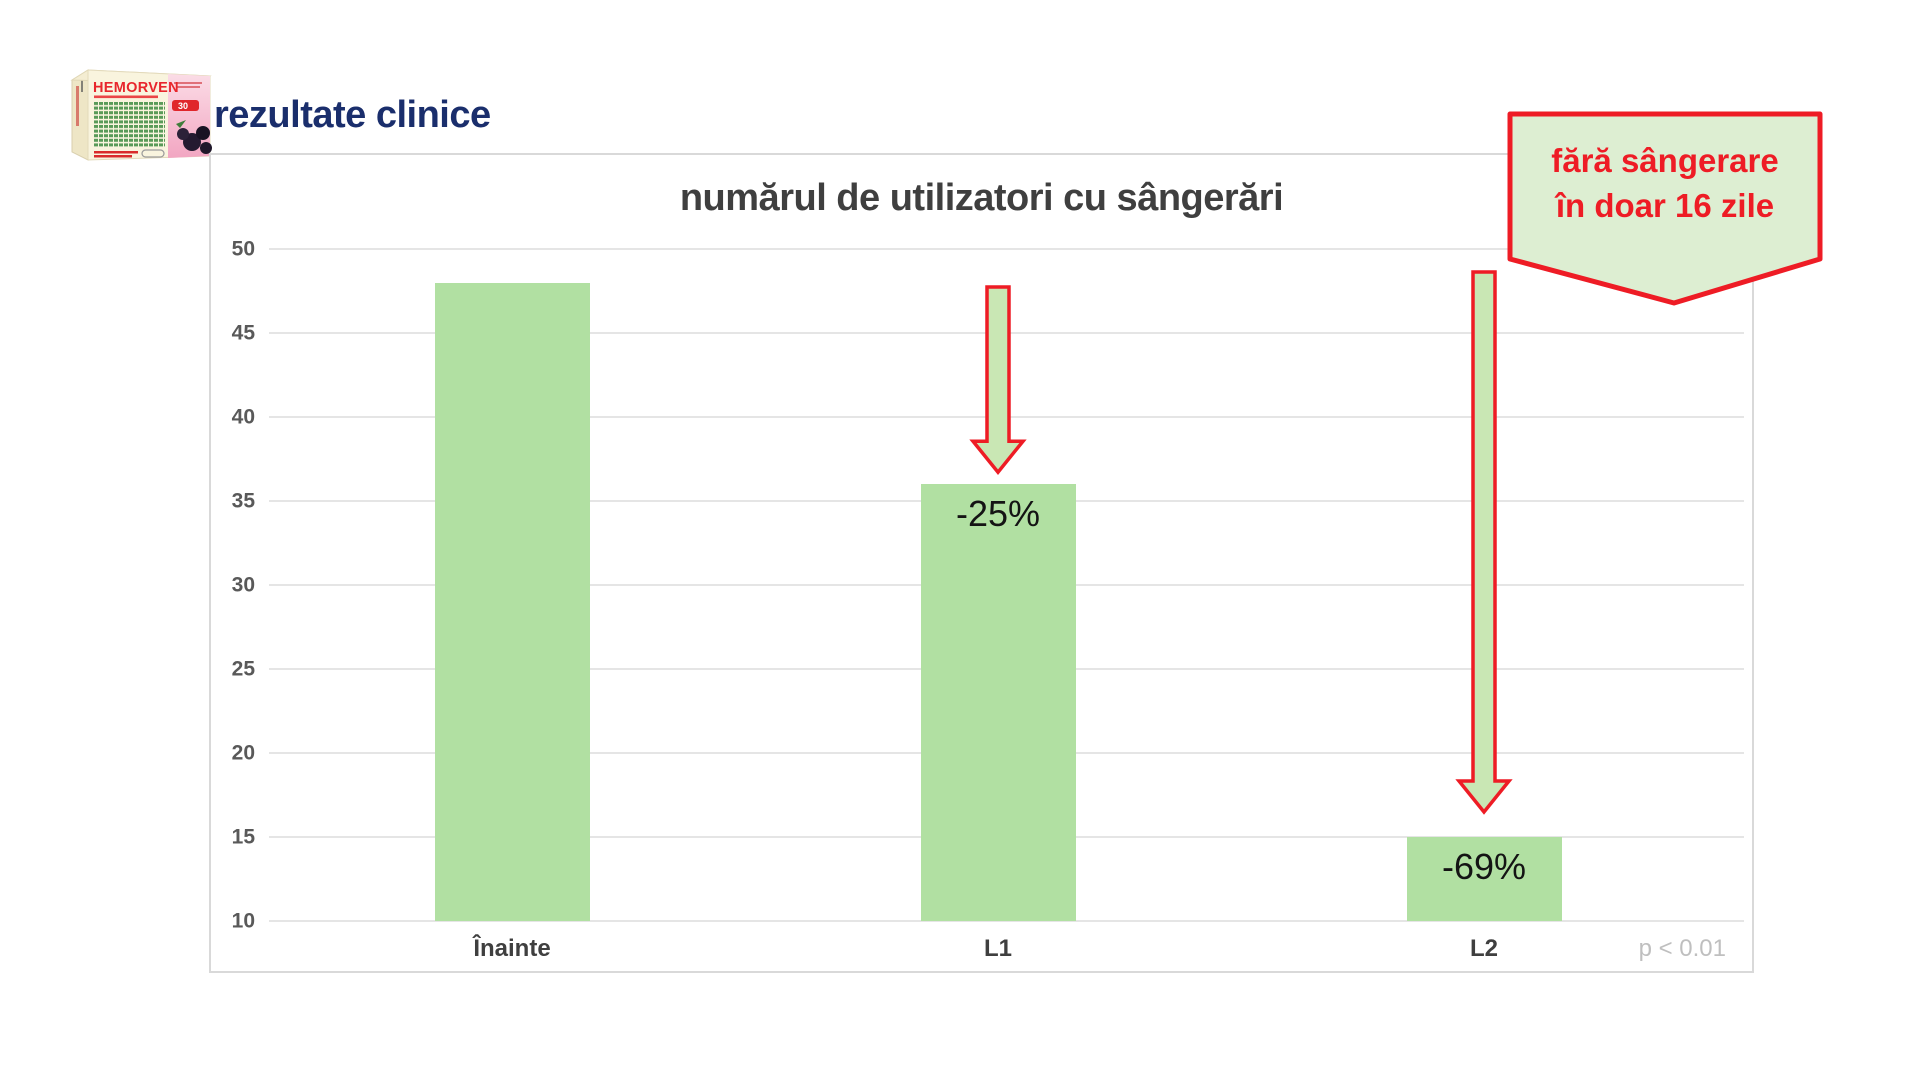 The height and width of the screenshot is (1080, 1920). What do you see at coordinates (512, 601) in the screenshot?
I see `bar-inainte` at bounding box center [512, 601].